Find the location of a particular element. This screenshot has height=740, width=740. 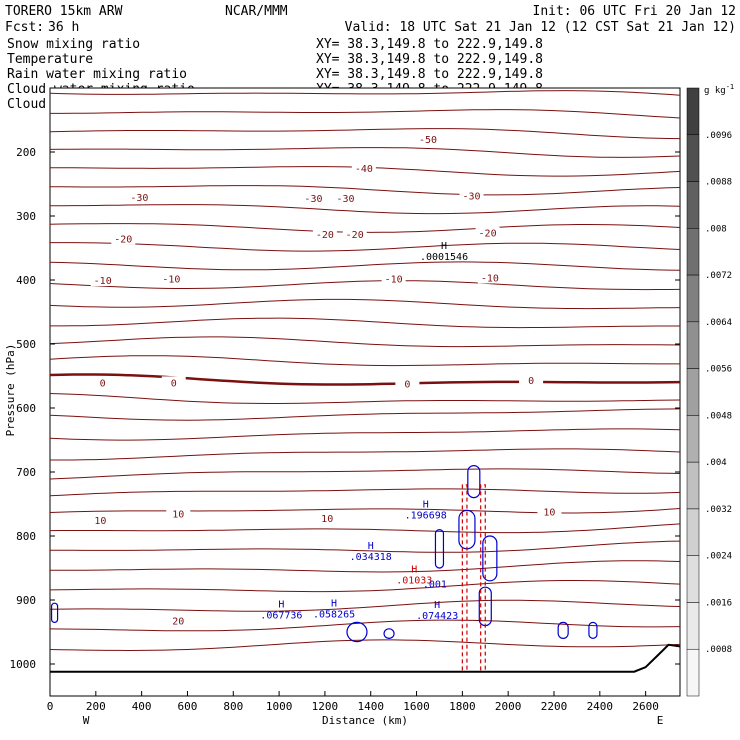

colorbar-label: .0056 is located at coordinates (718, 370).